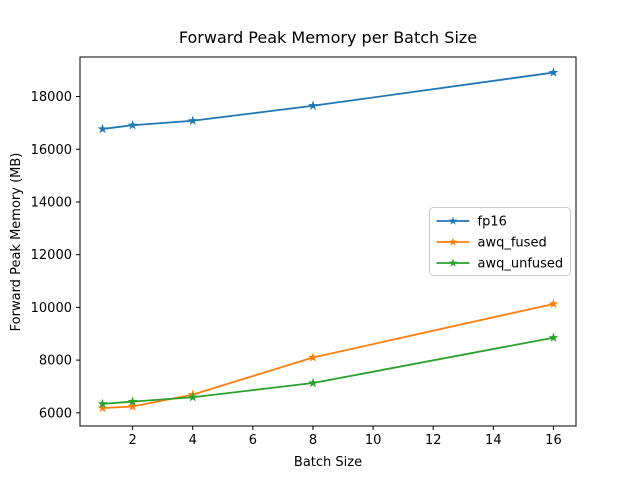 The height and width of the screenshot is (480, 640). I want to click on legend: fp16 awq_fused awq_unfused, so click(500, 241).